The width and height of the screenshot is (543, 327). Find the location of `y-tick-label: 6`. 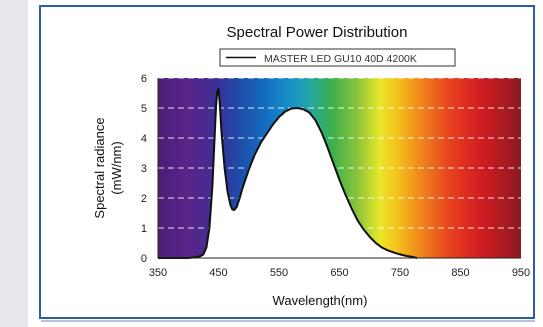

y-tick-label: 6 is located at coordinates (144, 79).